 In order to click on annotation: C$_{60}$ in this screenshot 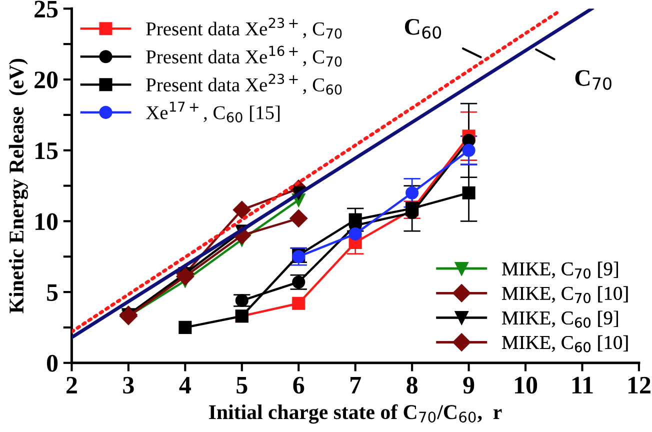, I will do `click(423, 28)`.